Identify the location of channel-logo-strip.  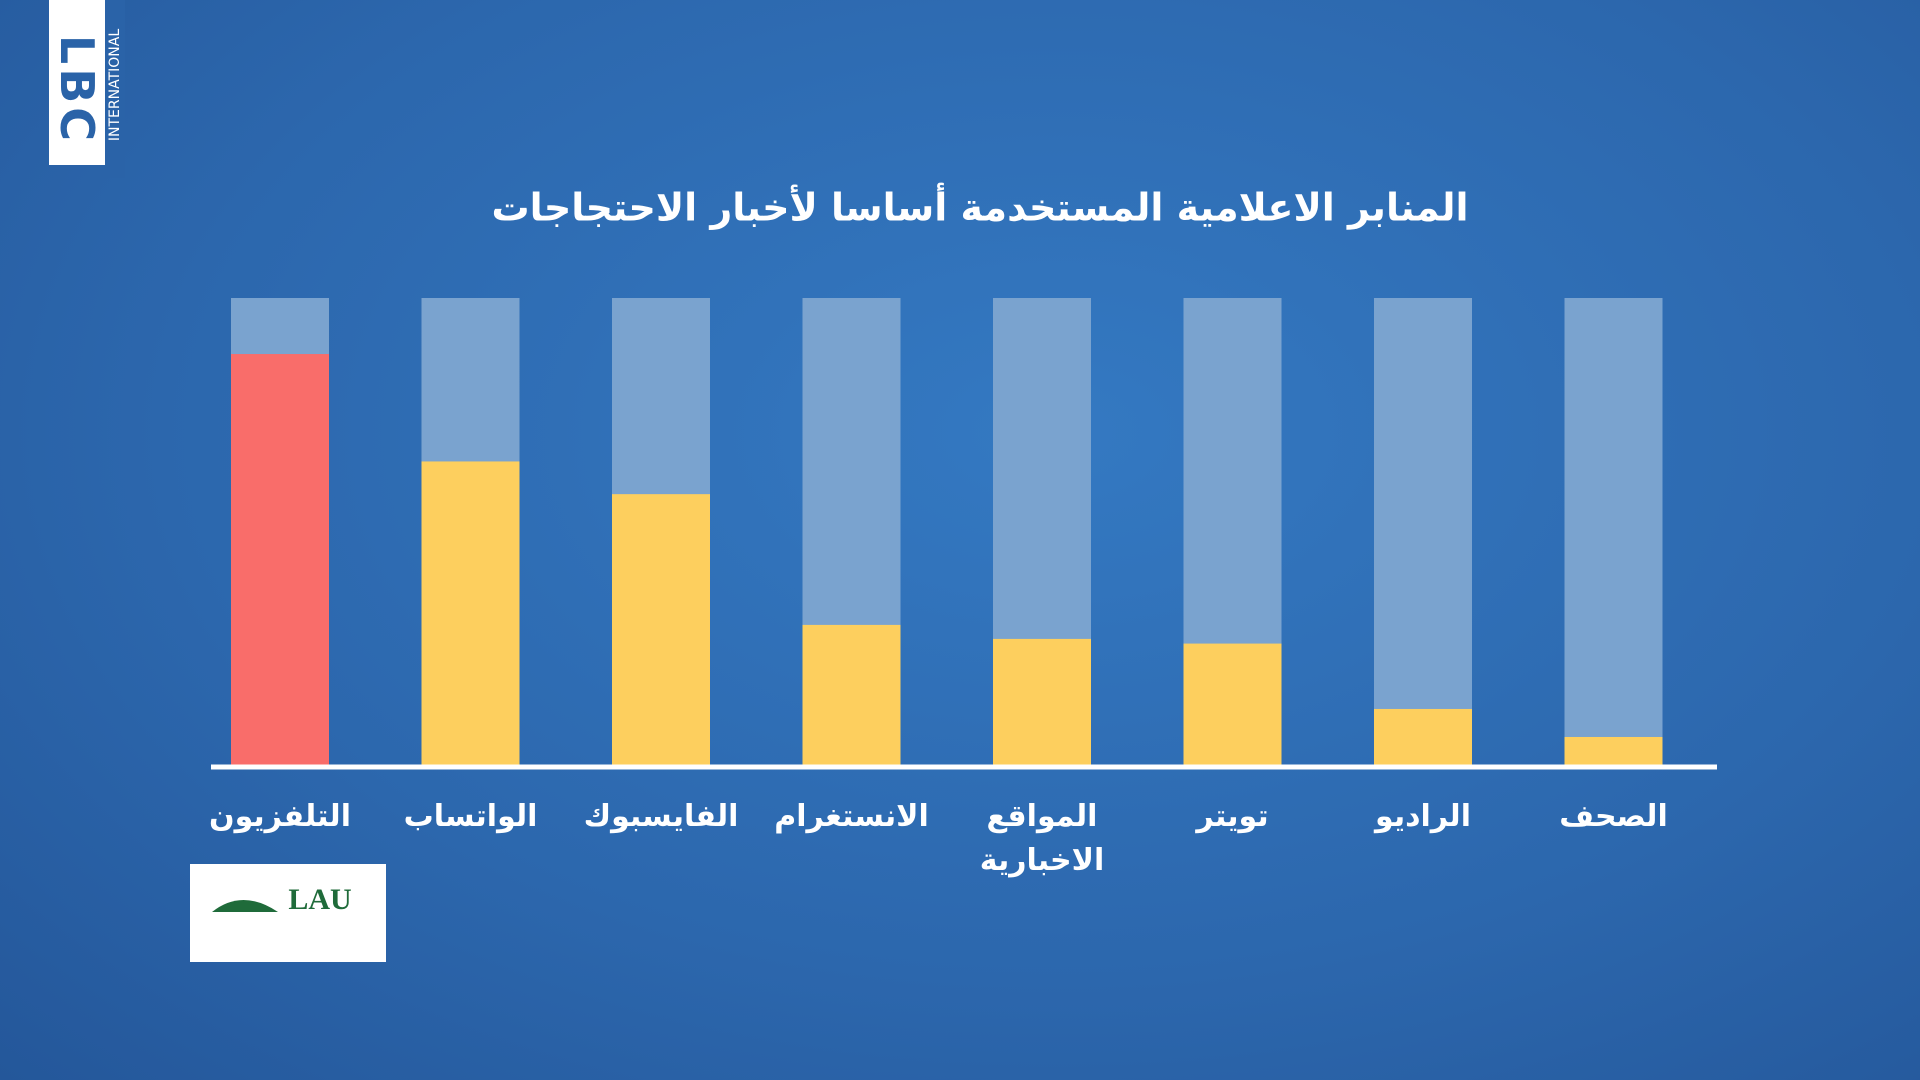
(115, 89).